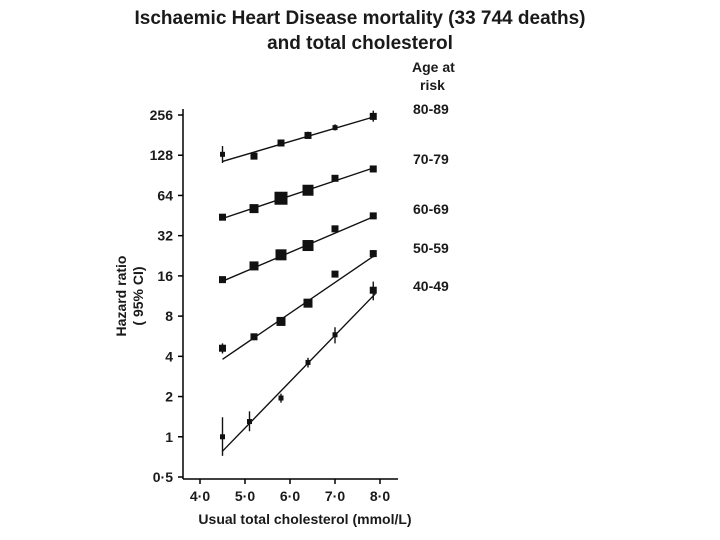 The image size is (720, 540). What do you see at coordinates (431, 159) in the screenshot?
I see `series-label: 70-79` at bounding box center [431, 159].